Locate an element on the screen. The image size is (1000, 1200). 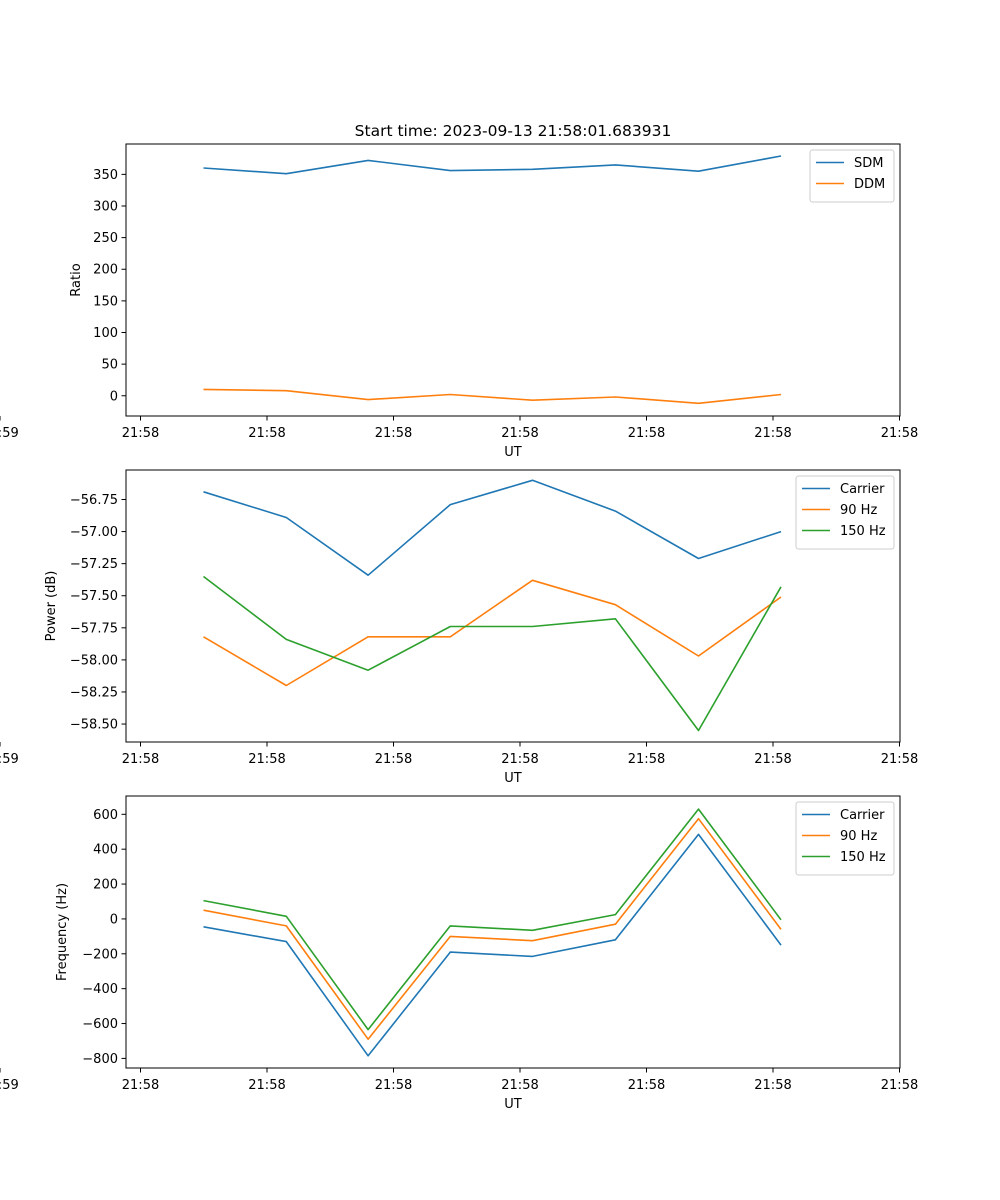
legend-label: SDM is located at coordinates (868, 163).